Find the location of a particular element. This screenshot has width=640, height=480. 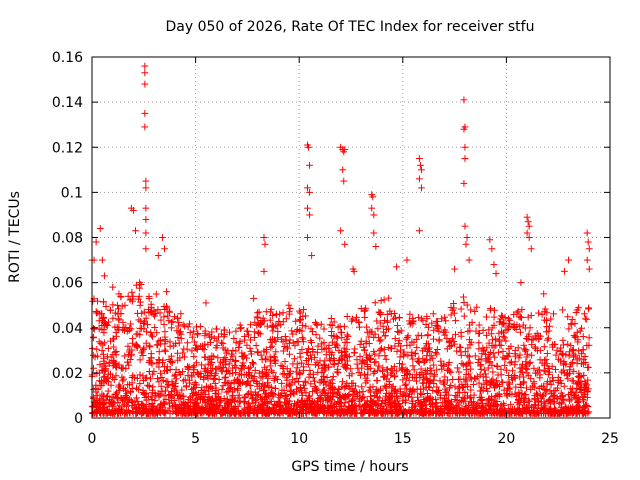

y-tick-label: 0.02 is located at coordinates (67, 374).